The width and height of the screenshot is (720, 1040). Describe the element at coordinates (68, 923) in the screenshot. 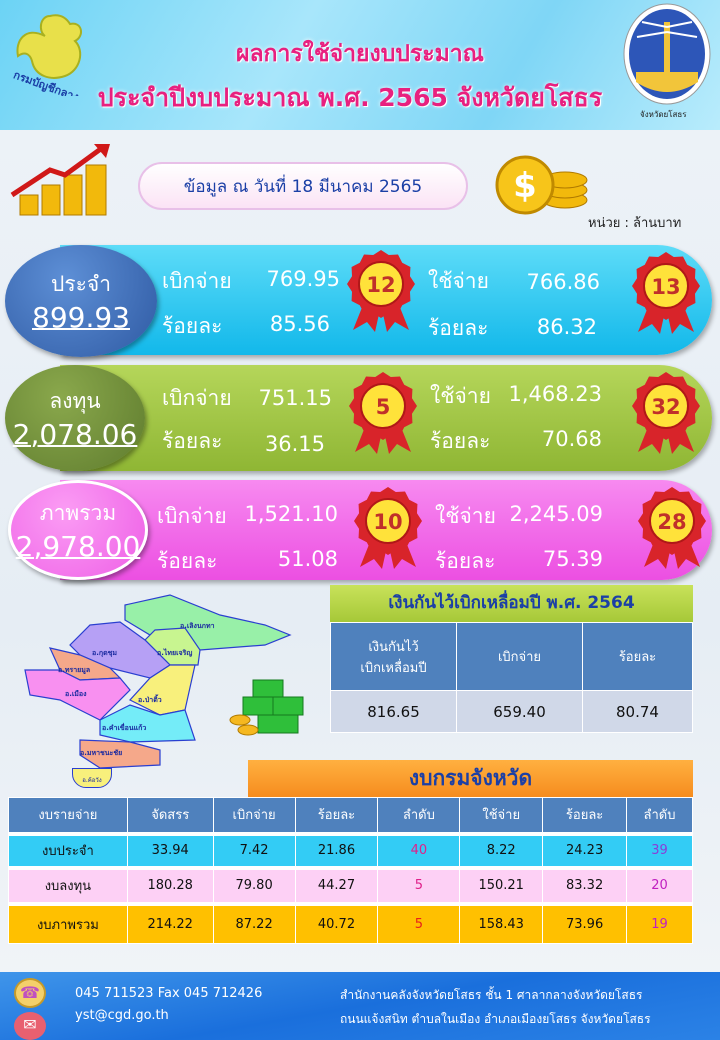

I see `table-cell: งบภาพรวม` at that location.